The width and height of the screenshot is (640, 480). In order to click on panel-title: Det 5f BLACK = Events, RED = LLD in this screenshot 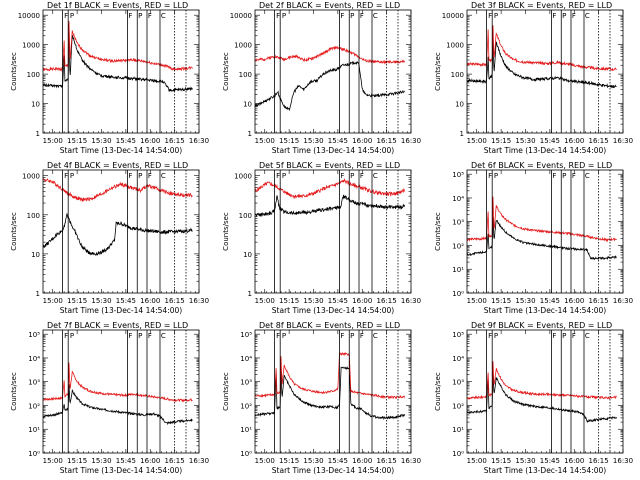, I will do `click(329, 165)`.